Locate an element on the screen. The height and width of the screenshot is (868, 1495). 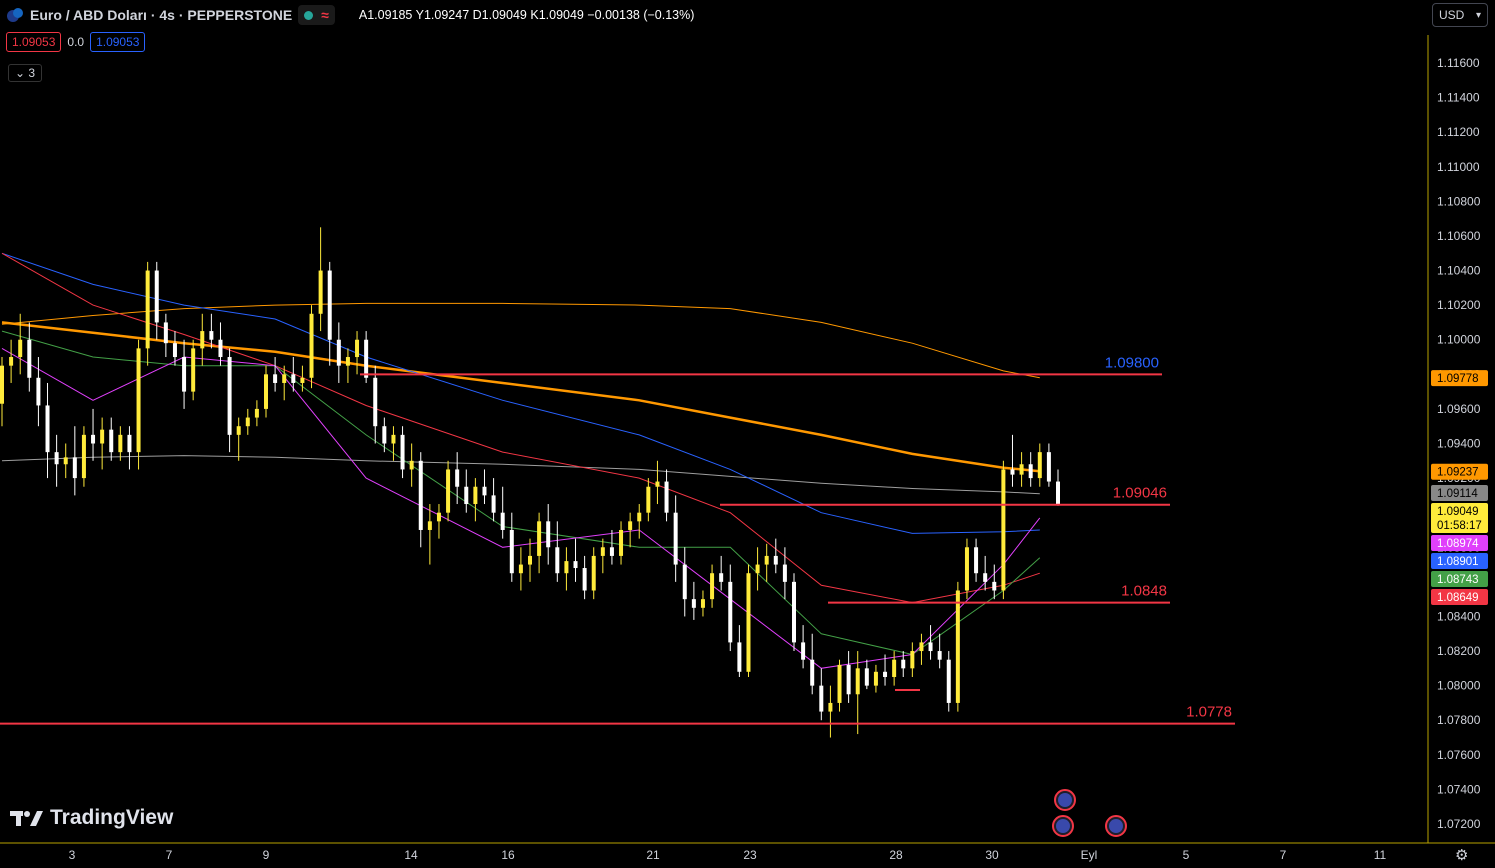
time-tick-label: 3 is located at coordinates (72, 855).